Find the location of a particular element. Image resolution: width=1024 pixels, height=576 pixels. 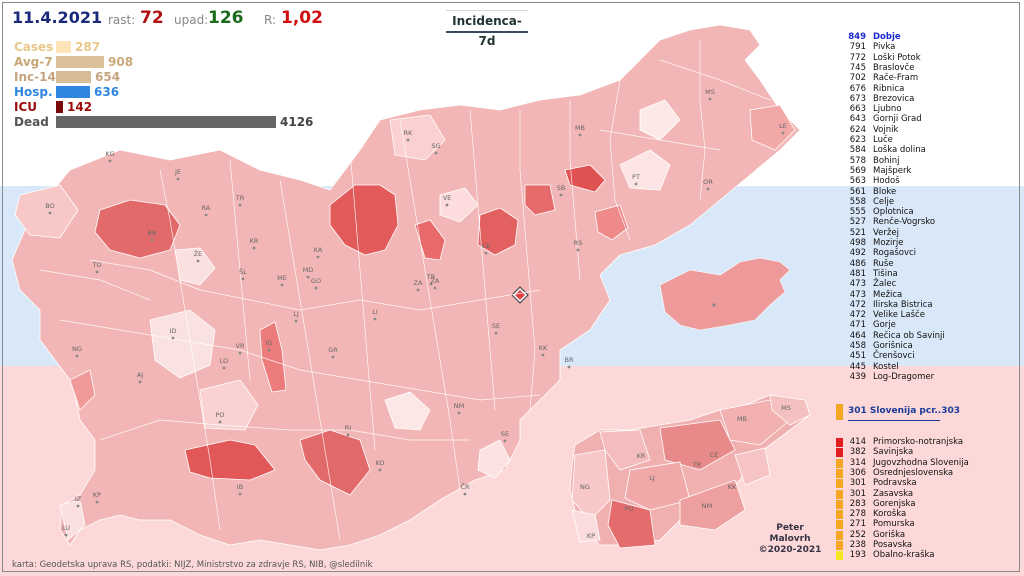

map-label: MB is located at coordinates (580, 128).